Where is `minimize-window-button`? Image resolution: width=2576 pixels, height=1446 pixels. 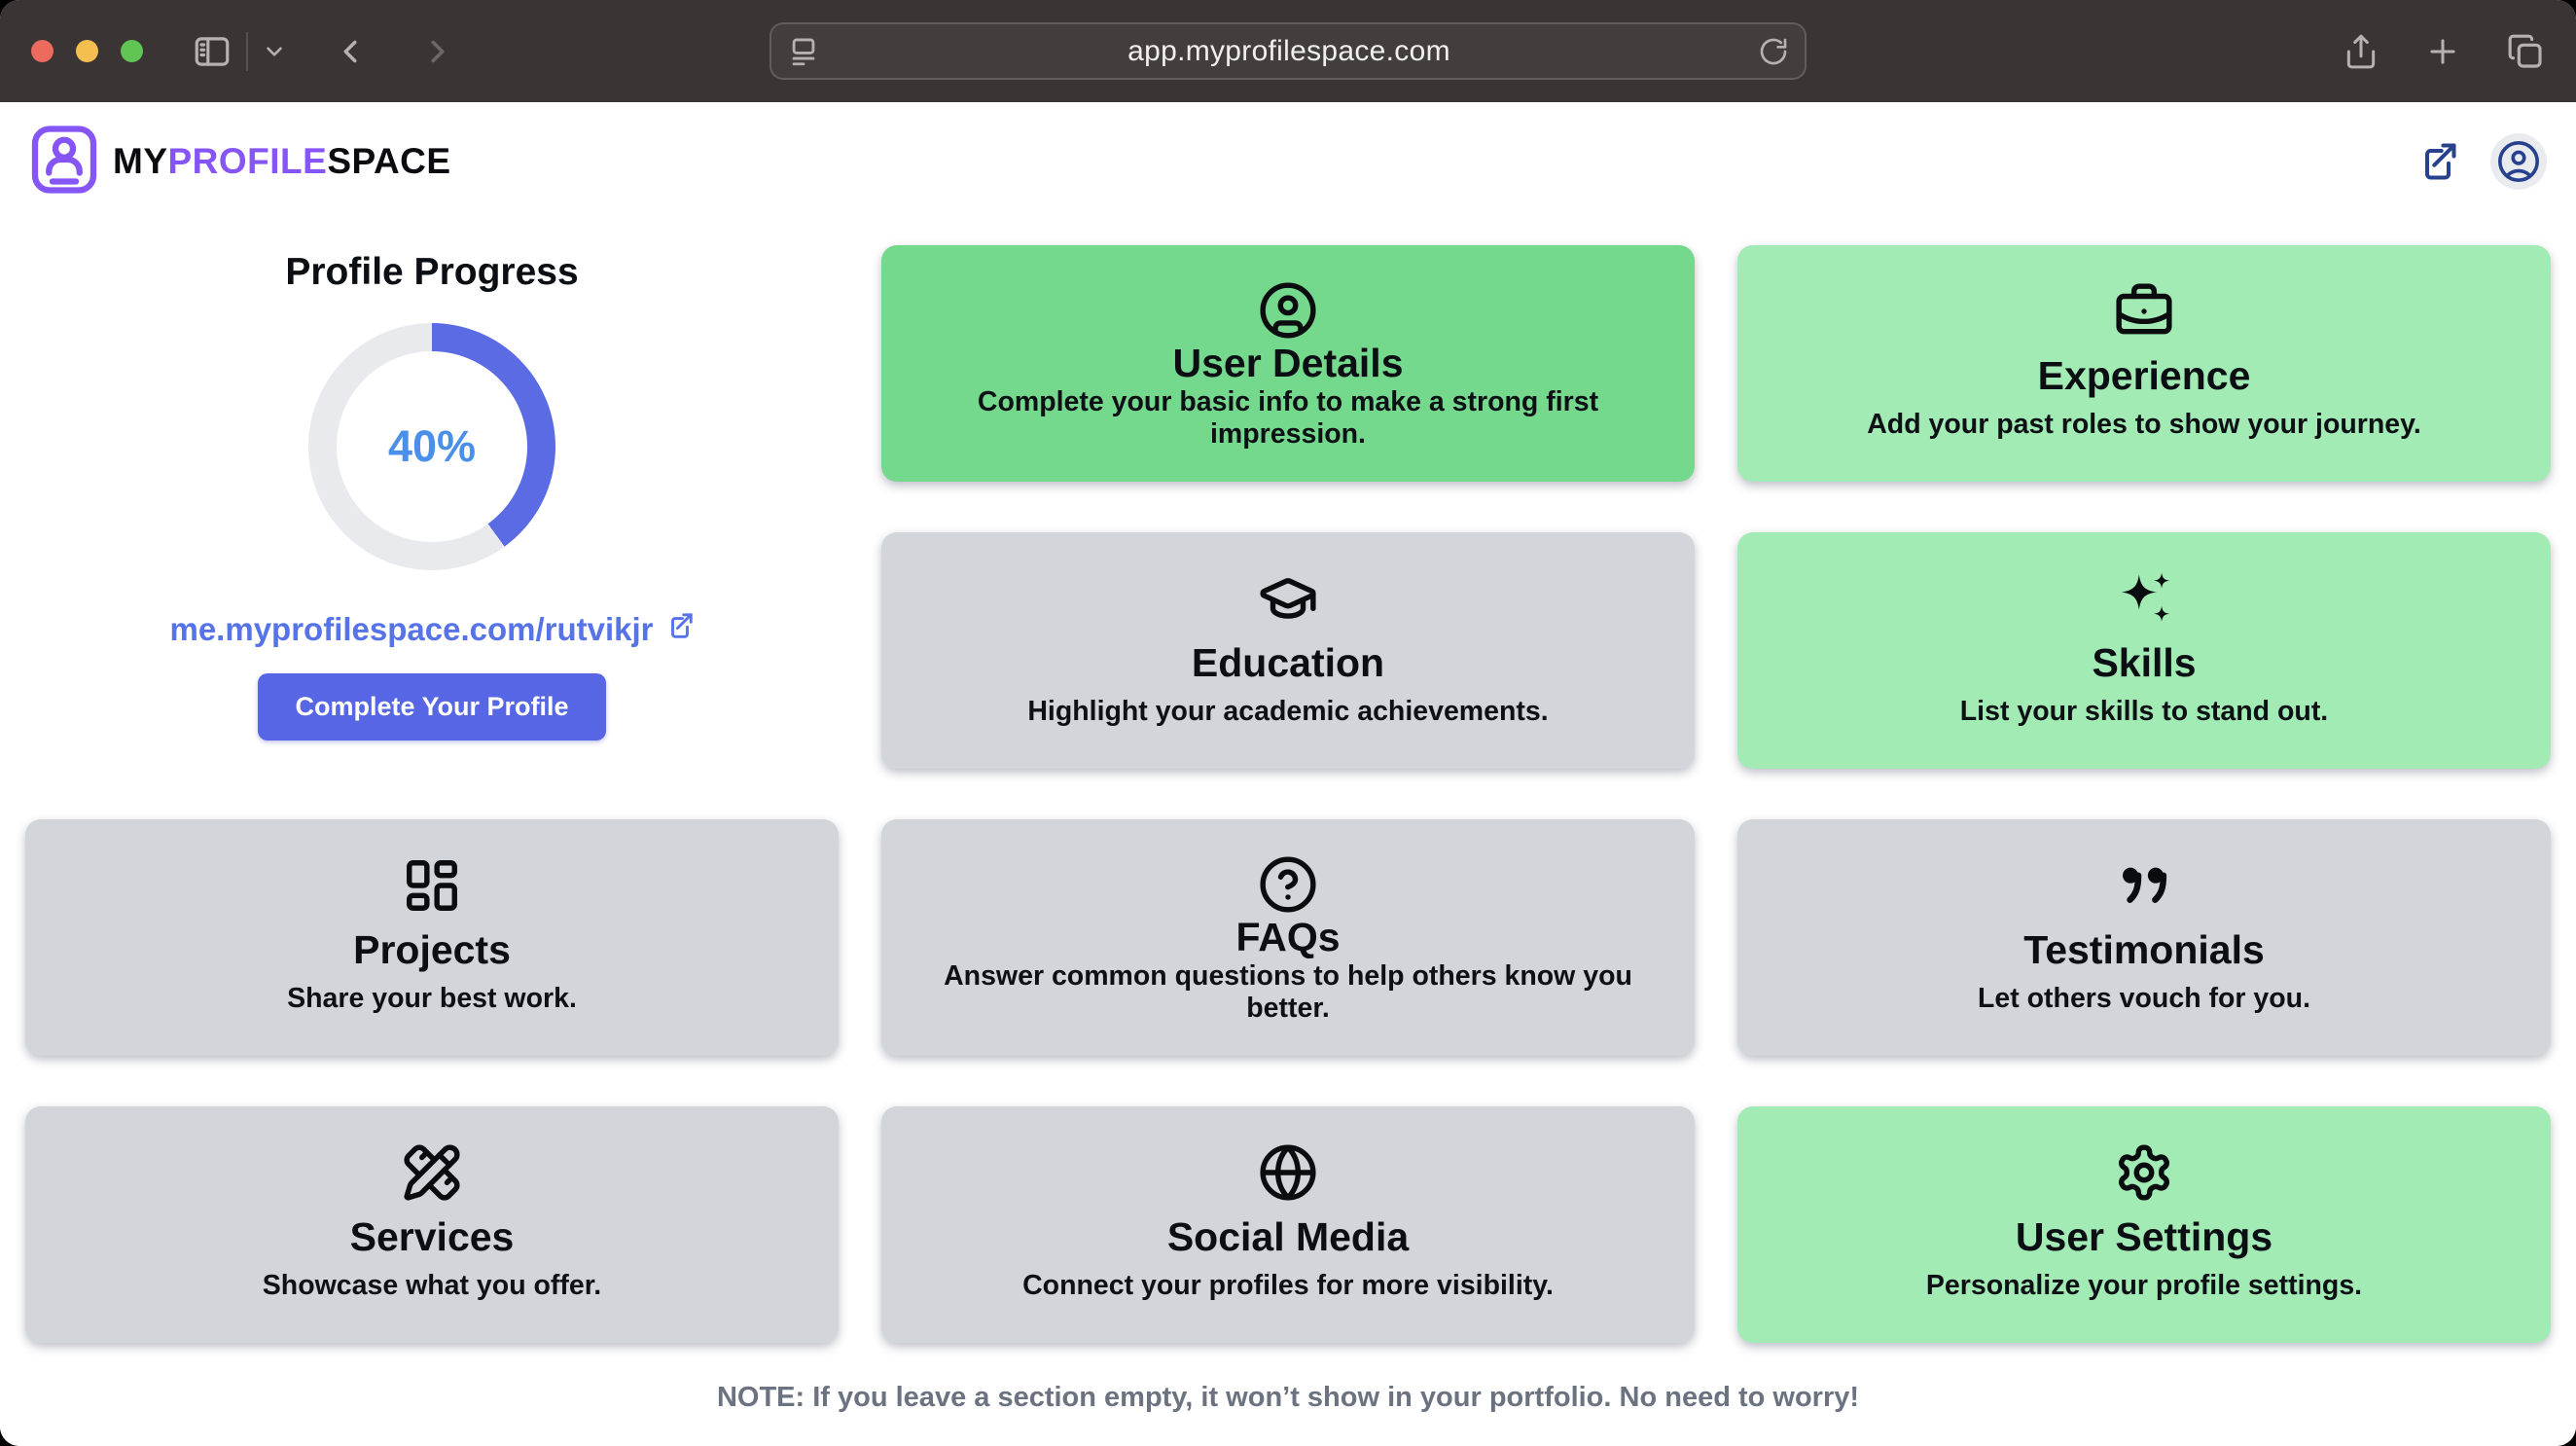 minimize-window-button is located at coordinates (87, 51).